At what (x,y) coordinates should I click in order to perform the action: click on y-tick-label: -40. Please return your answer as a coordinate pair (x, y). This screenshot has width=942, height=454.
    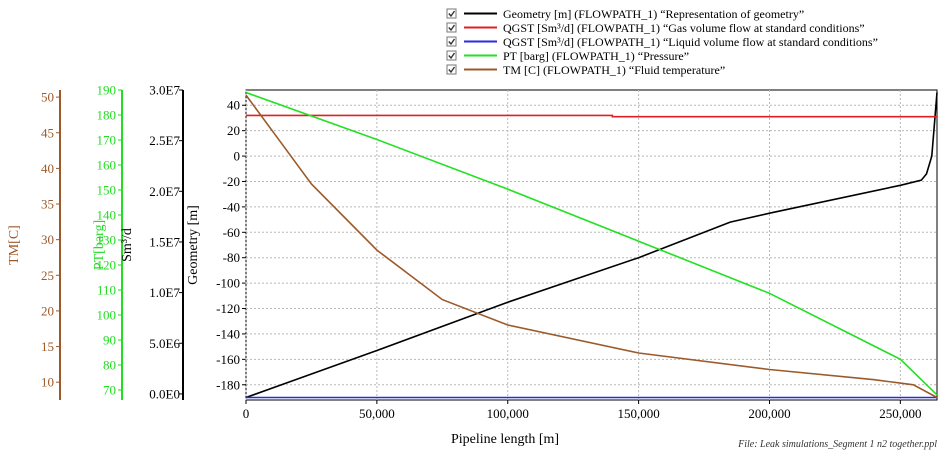
    Looking at the image, I should click on (231, 206).